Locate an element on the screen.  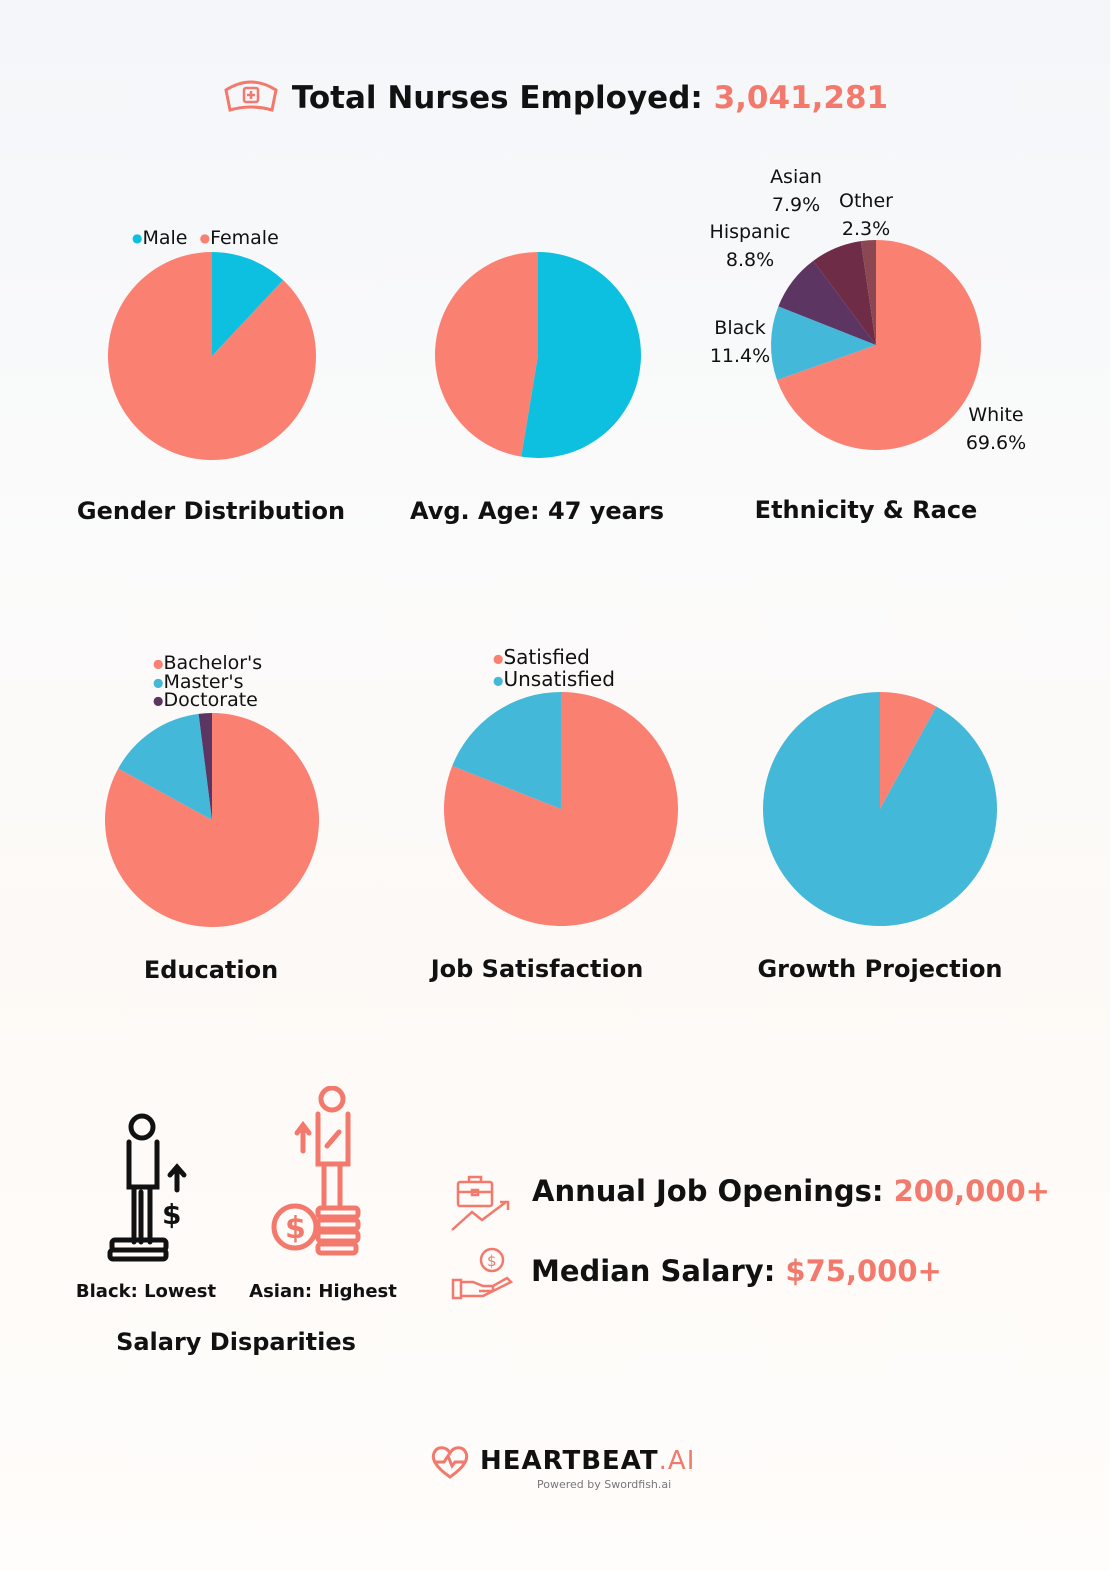
header-label: Total Nurses Employed: is located at coordinates (497, 98).